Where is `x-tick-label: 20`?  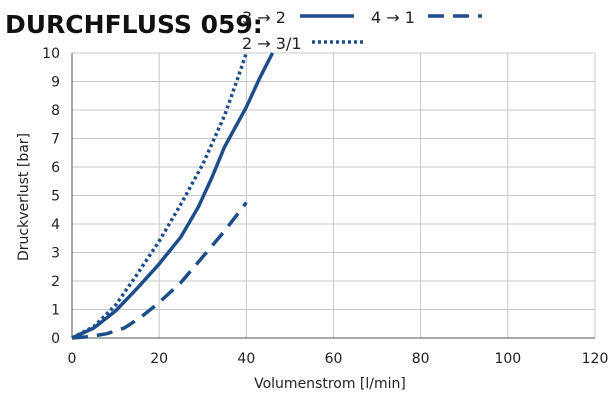 x-tick-label: 20 is located at coordinates (159, 359).